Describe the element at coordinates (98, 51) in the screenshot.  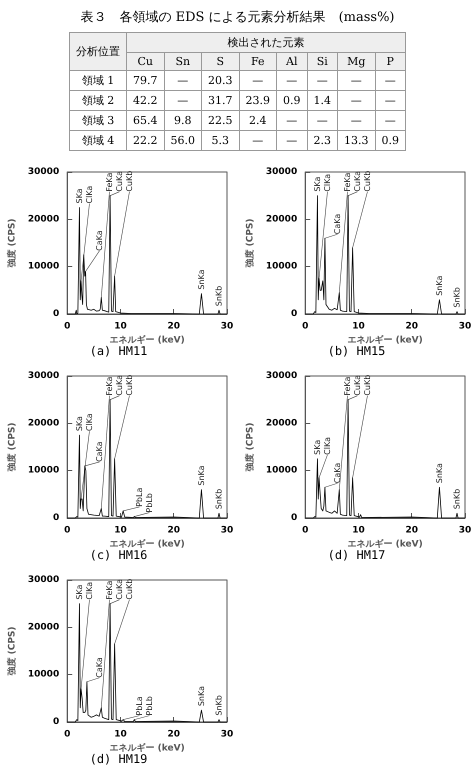
I see `text: 分析位置` at that location.